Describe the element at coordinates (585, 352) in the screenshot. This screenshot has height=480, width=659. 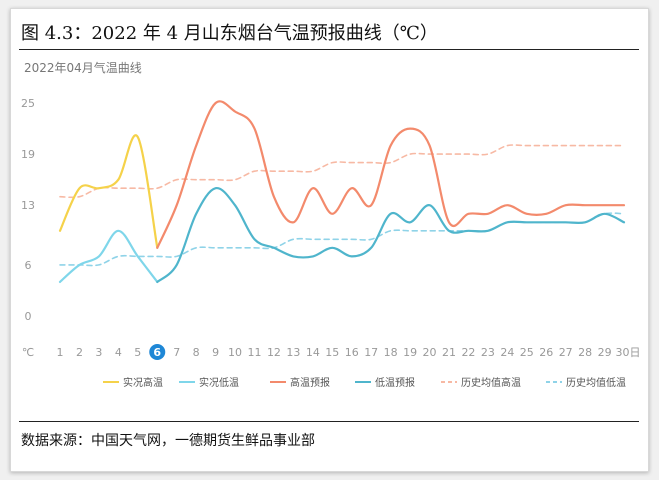
I see `x-tick-label: 28` at that location.